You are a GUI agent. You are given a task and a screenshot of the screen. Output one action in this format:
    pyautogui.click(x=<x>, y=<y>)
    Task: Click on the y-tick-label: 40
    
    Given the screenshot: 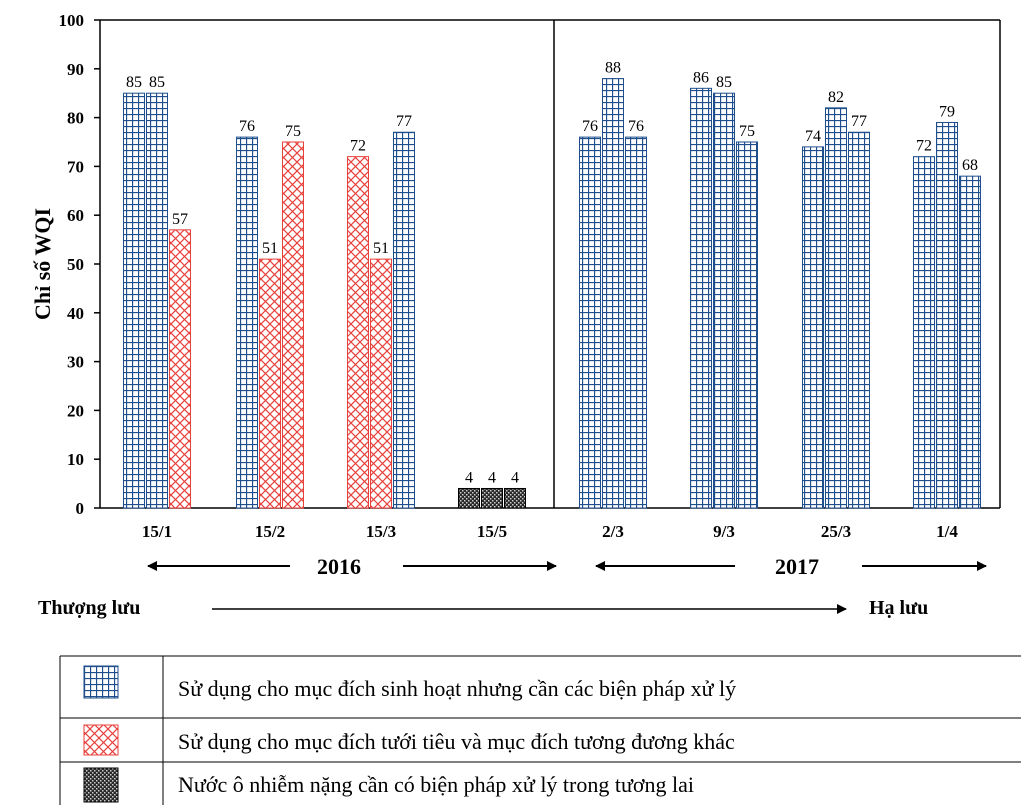 What is the action you would take?
    pyautogui.click(x=75, y=313)
    